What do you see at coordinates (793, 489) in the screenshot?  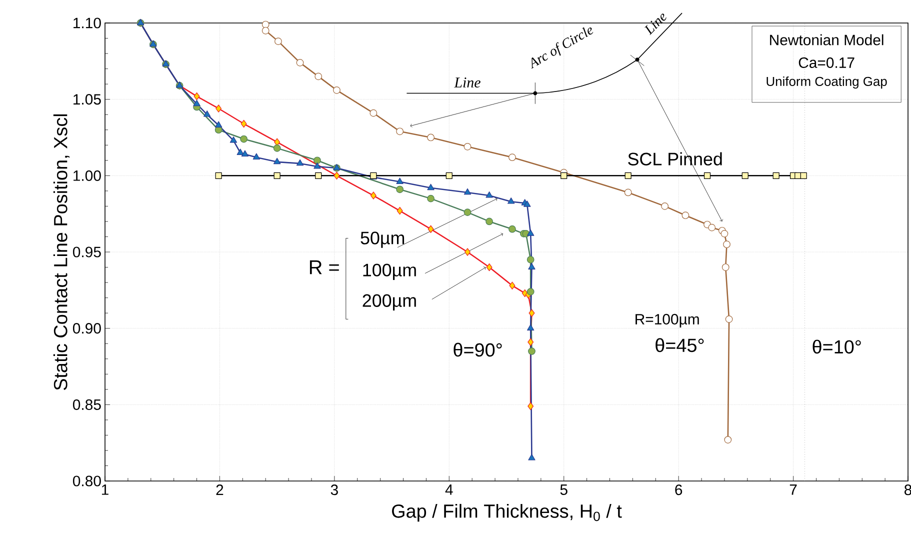 I see `x-tick-label: 7` at bounding box center [793, 489].